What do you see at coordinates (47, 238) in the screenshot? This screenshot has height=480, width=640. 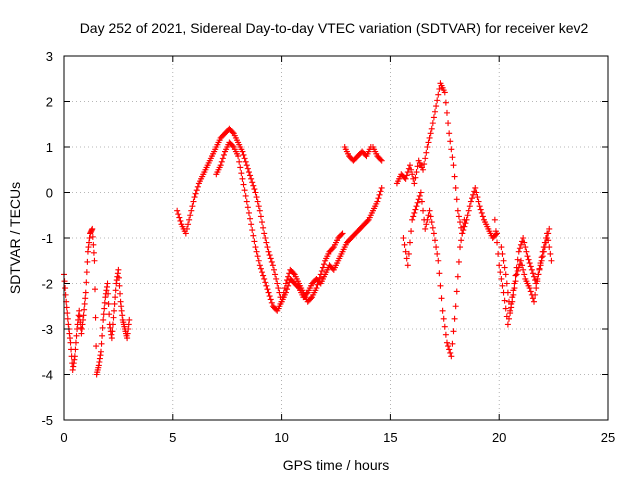 I see `y-tick-labels: -5 -4 -3 -2 -1 0 1 2 3` at bounding box center [47, 238].